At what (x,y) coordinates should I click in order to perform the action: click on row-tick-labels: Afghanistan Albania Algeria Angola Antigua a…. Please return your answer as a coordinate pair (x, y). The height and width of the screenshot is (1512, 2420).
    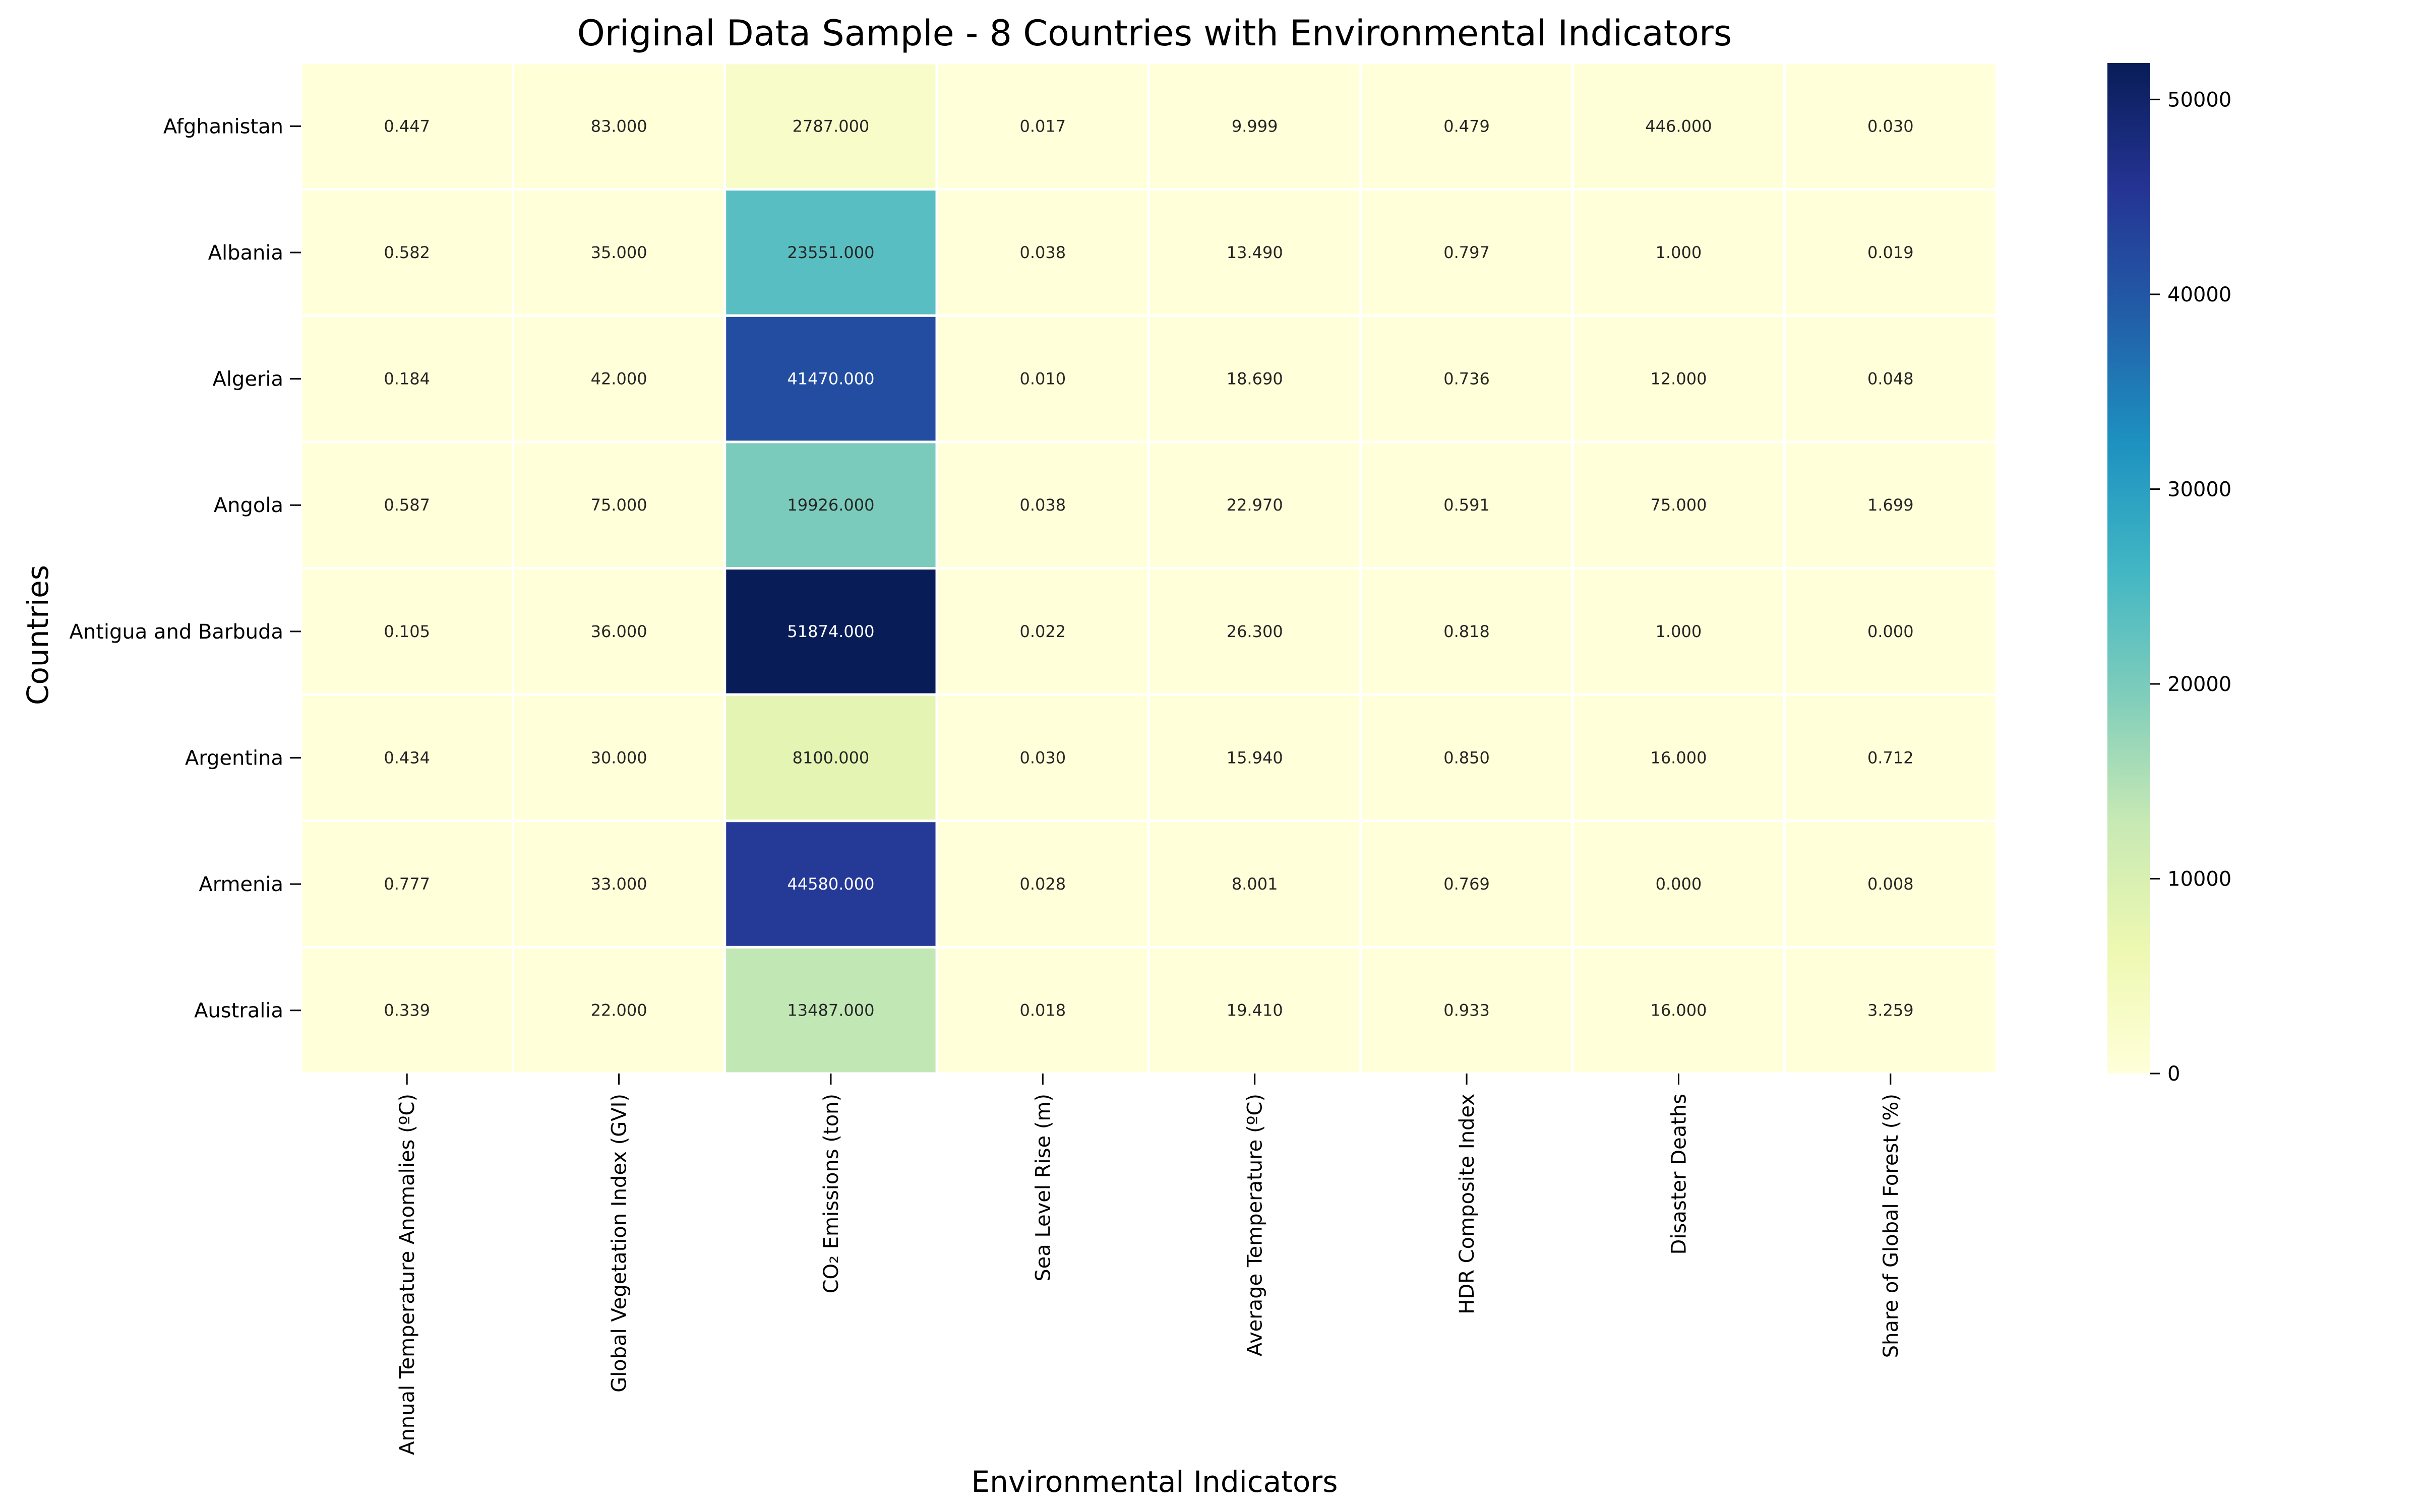
    Looking at the image, I should click on (185, 569).